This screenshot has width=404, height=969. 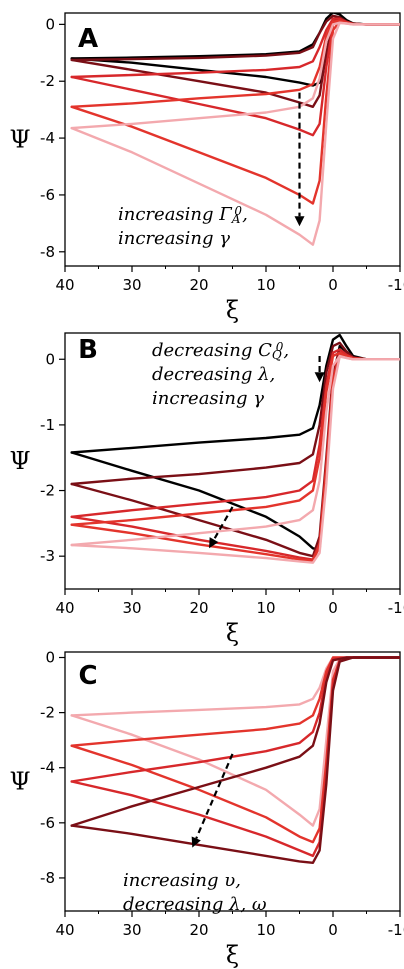 I want to click on annotation-line: decreasing λ, ω, so click(x=195, y=904).